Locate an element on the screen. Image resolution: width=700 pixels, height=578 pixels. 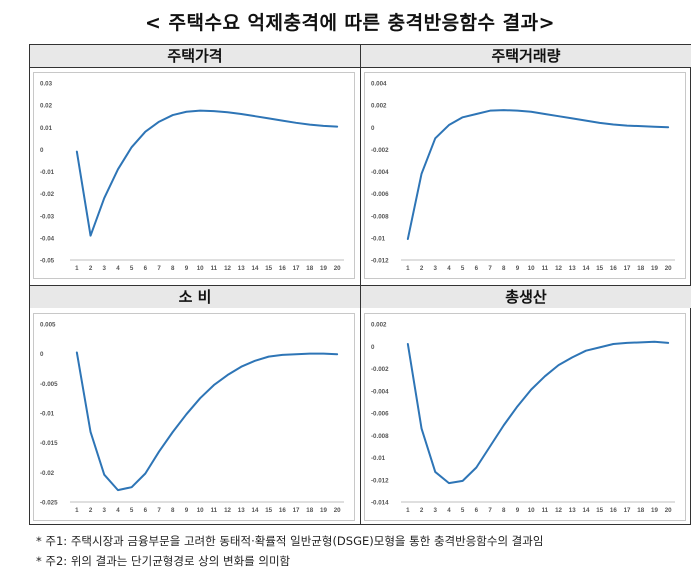
x-tick-label: 4 is located at coordinates (449, 268).